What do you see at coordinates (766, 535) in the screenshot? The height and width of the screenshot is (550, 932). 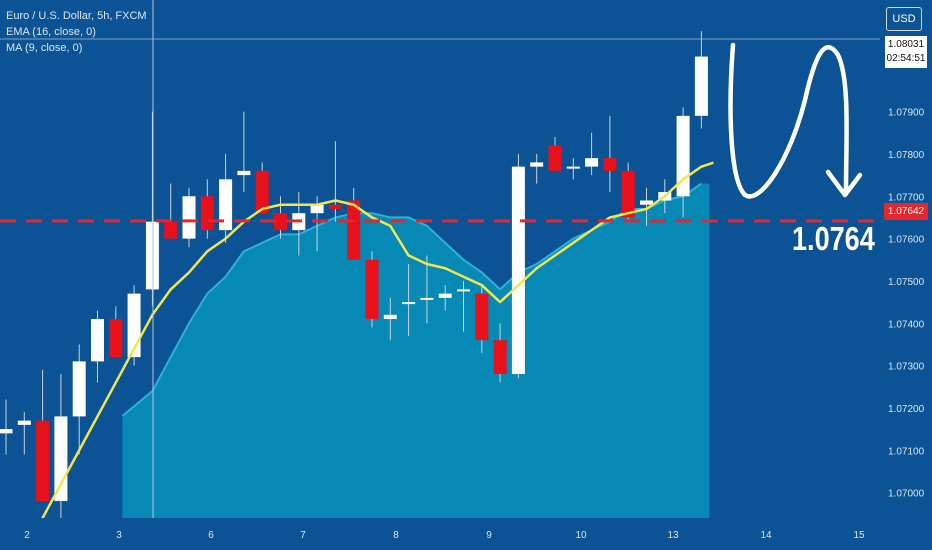 I see `x-tick-label: 14` at bounding box center [766, 535].